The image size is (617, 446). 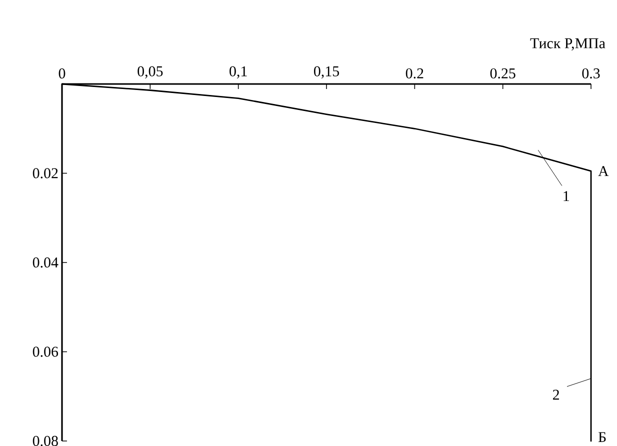 What do you see at coordinates (603, 171) in the screenshot?
I see `text: А` at bounding box center [603, 171].